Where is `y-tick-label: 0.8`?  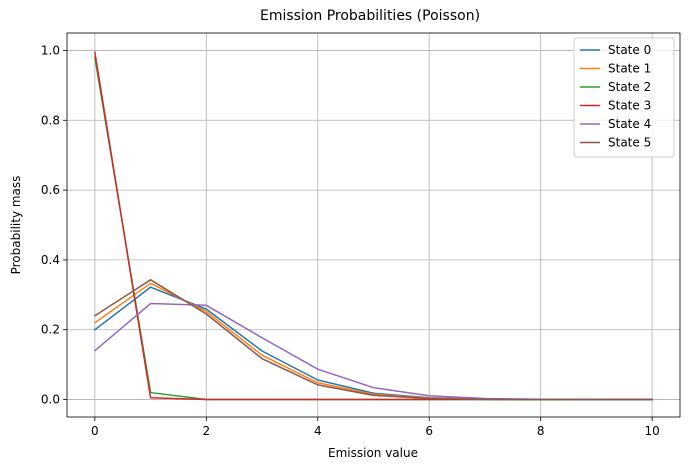
y-tick-label: 0.8 is located at coordinates (50, 120).